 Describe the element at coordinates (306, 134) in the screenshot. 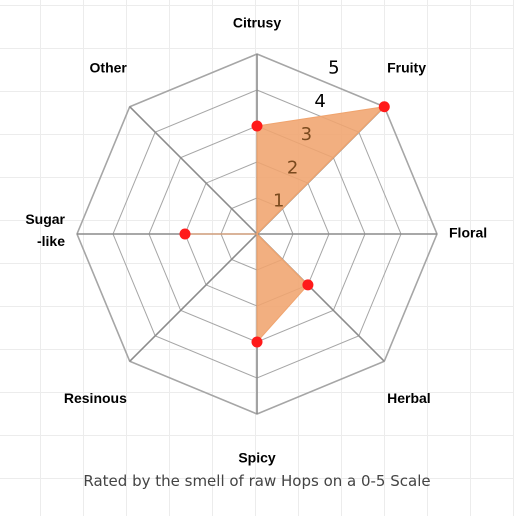

I see `tick-label-3: 3` at that location.